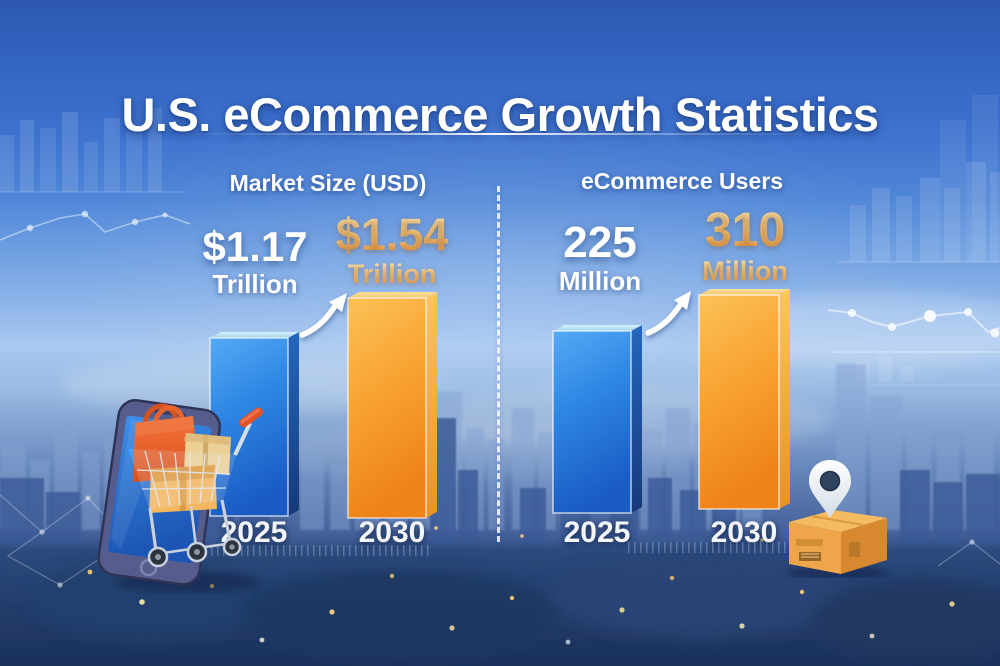 The width and height of the screenshot is (1000, 666). I want to click on delivery-box-icon, so click(838, 542).